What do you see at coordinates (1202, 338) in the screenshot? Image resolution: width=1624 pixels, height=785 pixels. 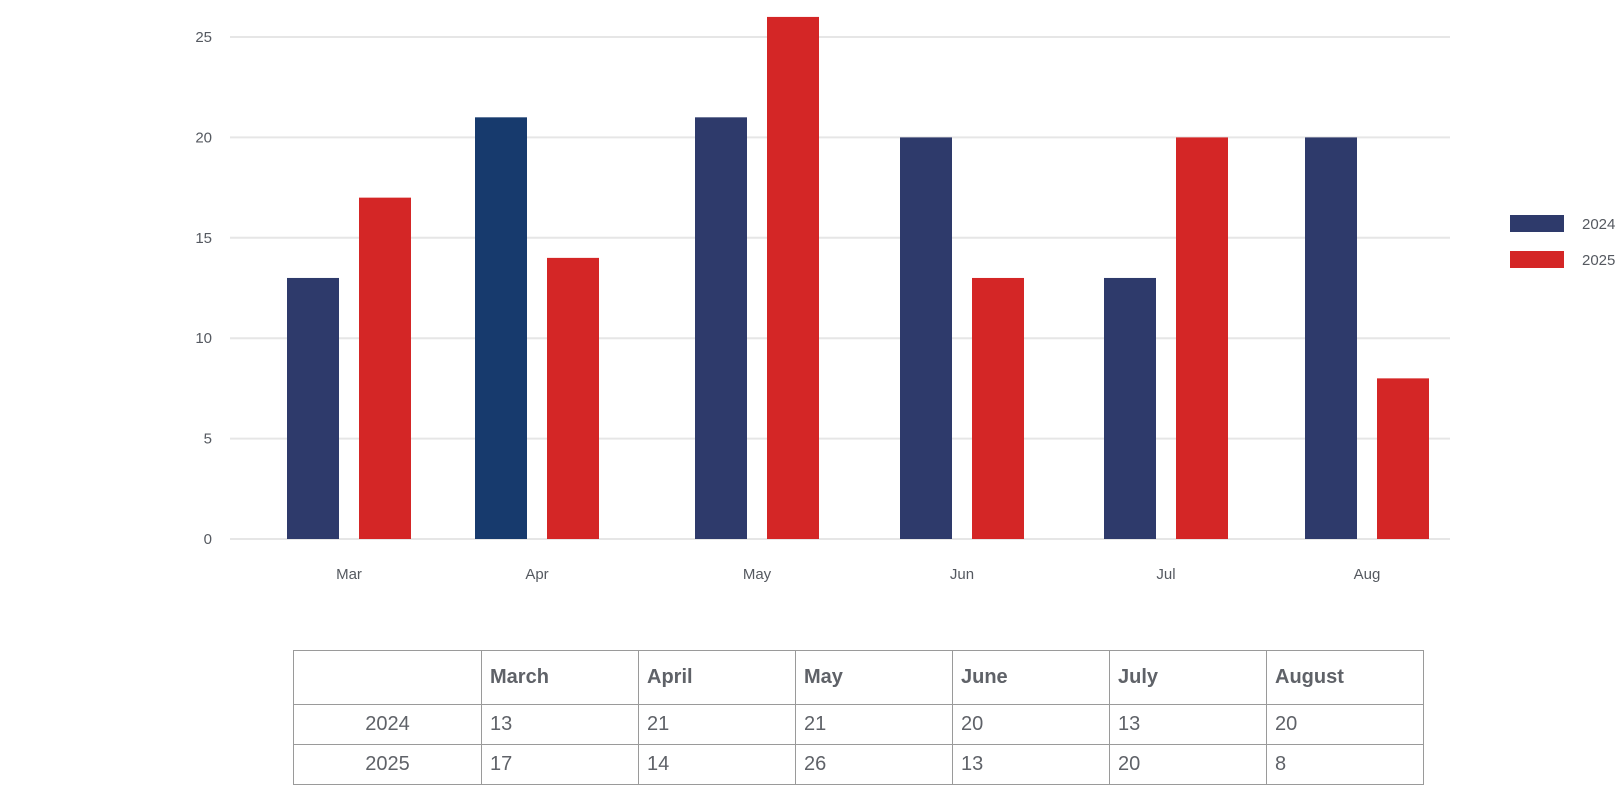 I see `bar-2025-jul` at bounding box center [1202, 338].